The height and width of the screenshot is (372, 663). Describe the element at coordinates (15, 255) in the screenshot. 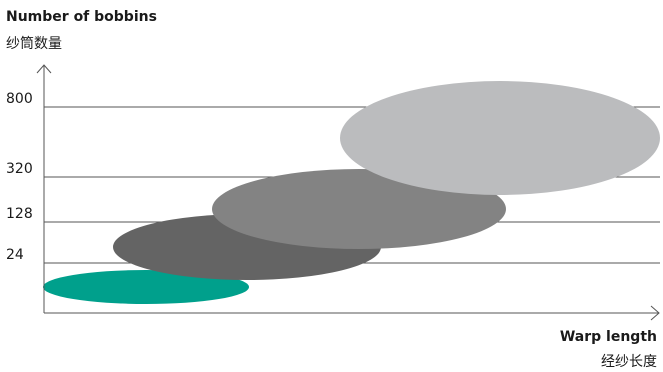

I see `y-tick-label: 24` at that location.